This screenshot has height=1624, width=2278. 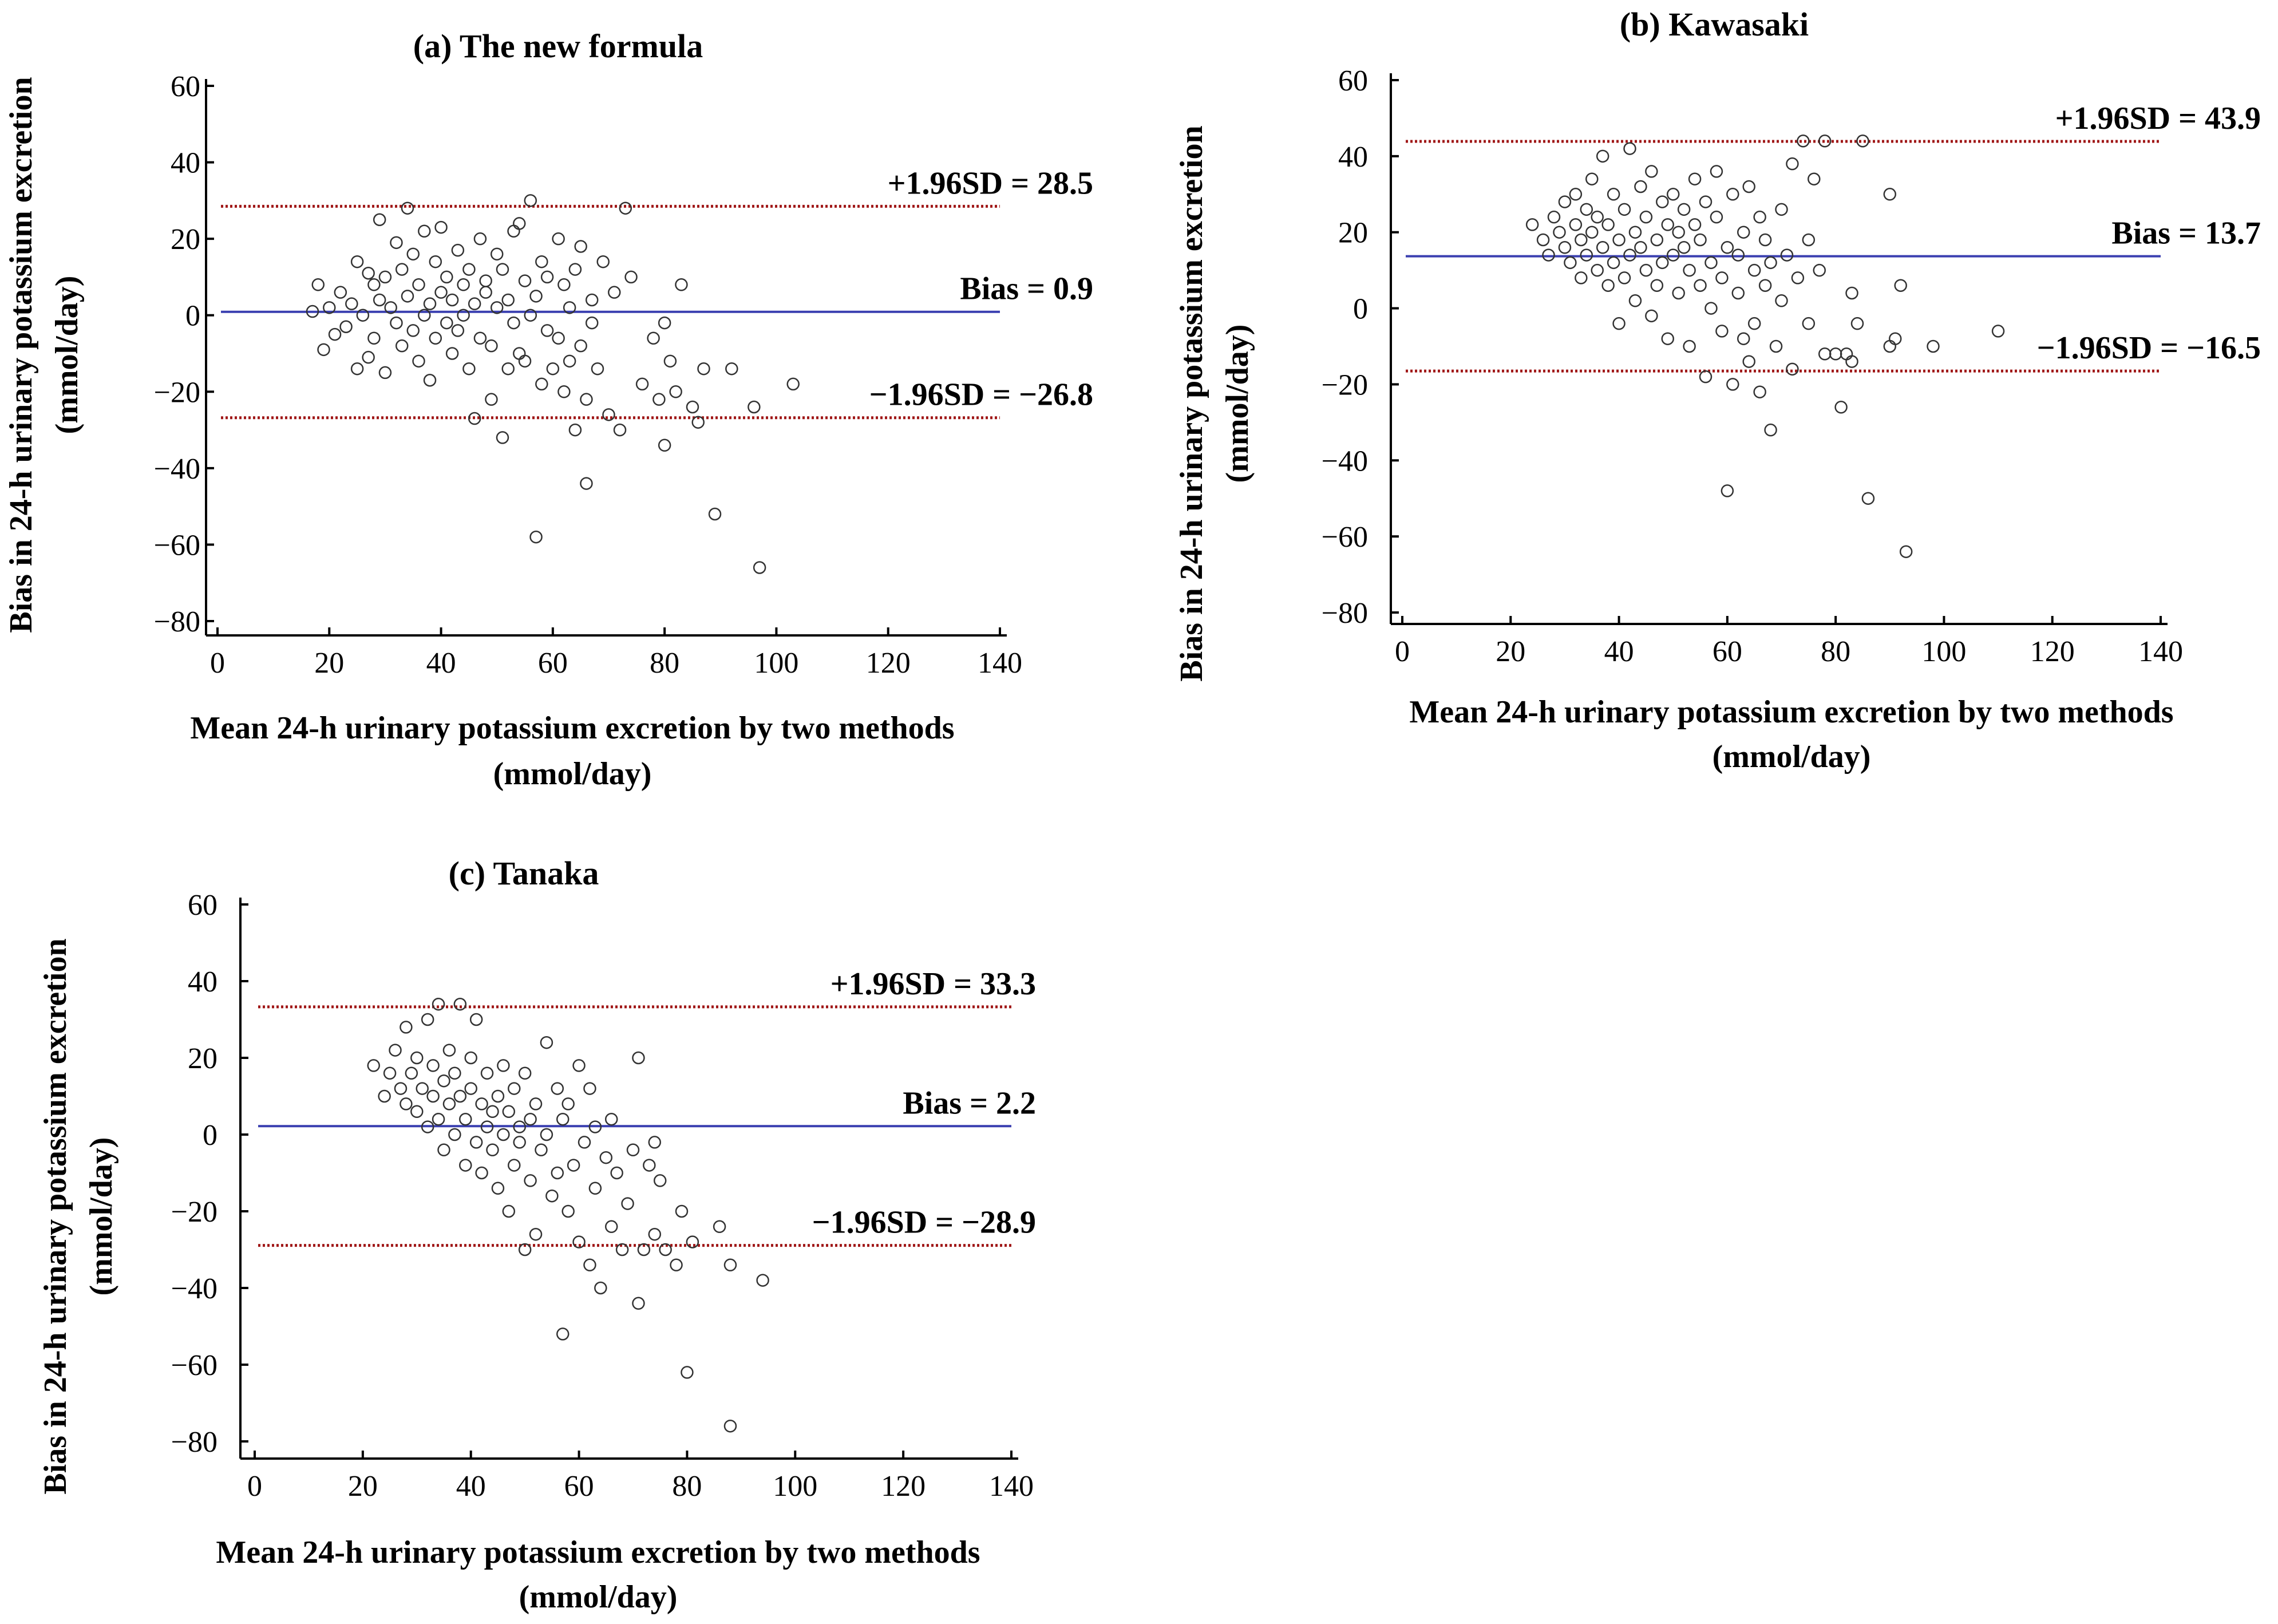 What do you see at coordinates (1345, 613) in the screenshot?
I see `y-tick-label: −80` at bounding box center [1345, 613].